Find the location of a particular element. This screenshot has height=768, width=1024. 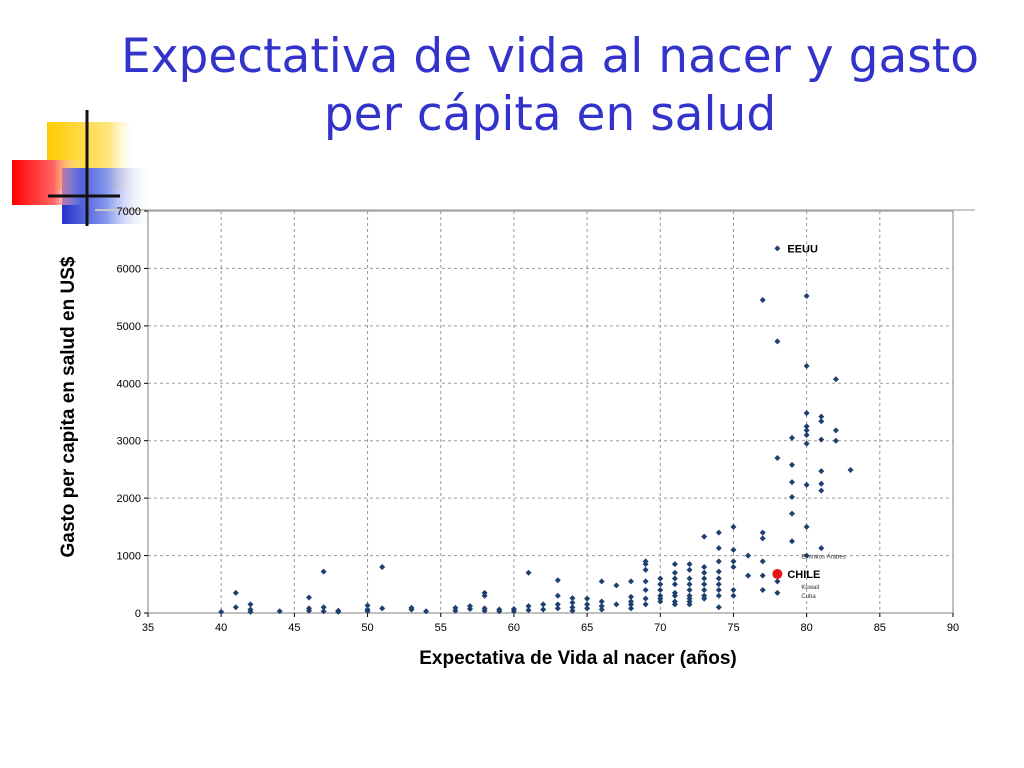

x-tick-label: 75 is located at coordinates (733, 628).